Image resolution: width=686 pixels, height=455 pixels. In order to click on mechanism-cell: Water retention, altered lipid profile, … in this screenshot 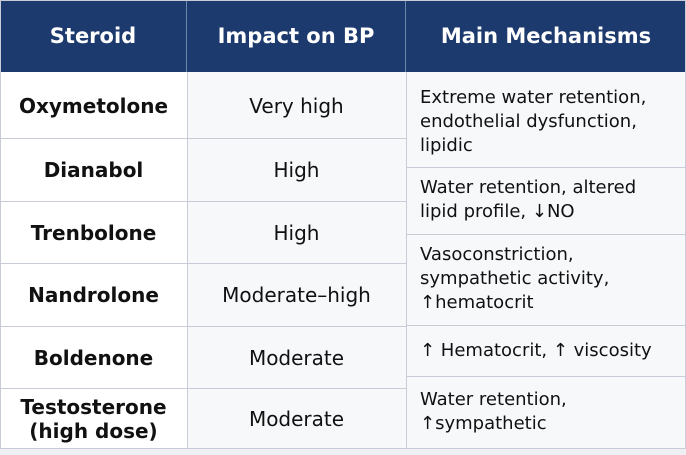, I will do `click(528, 199)`.